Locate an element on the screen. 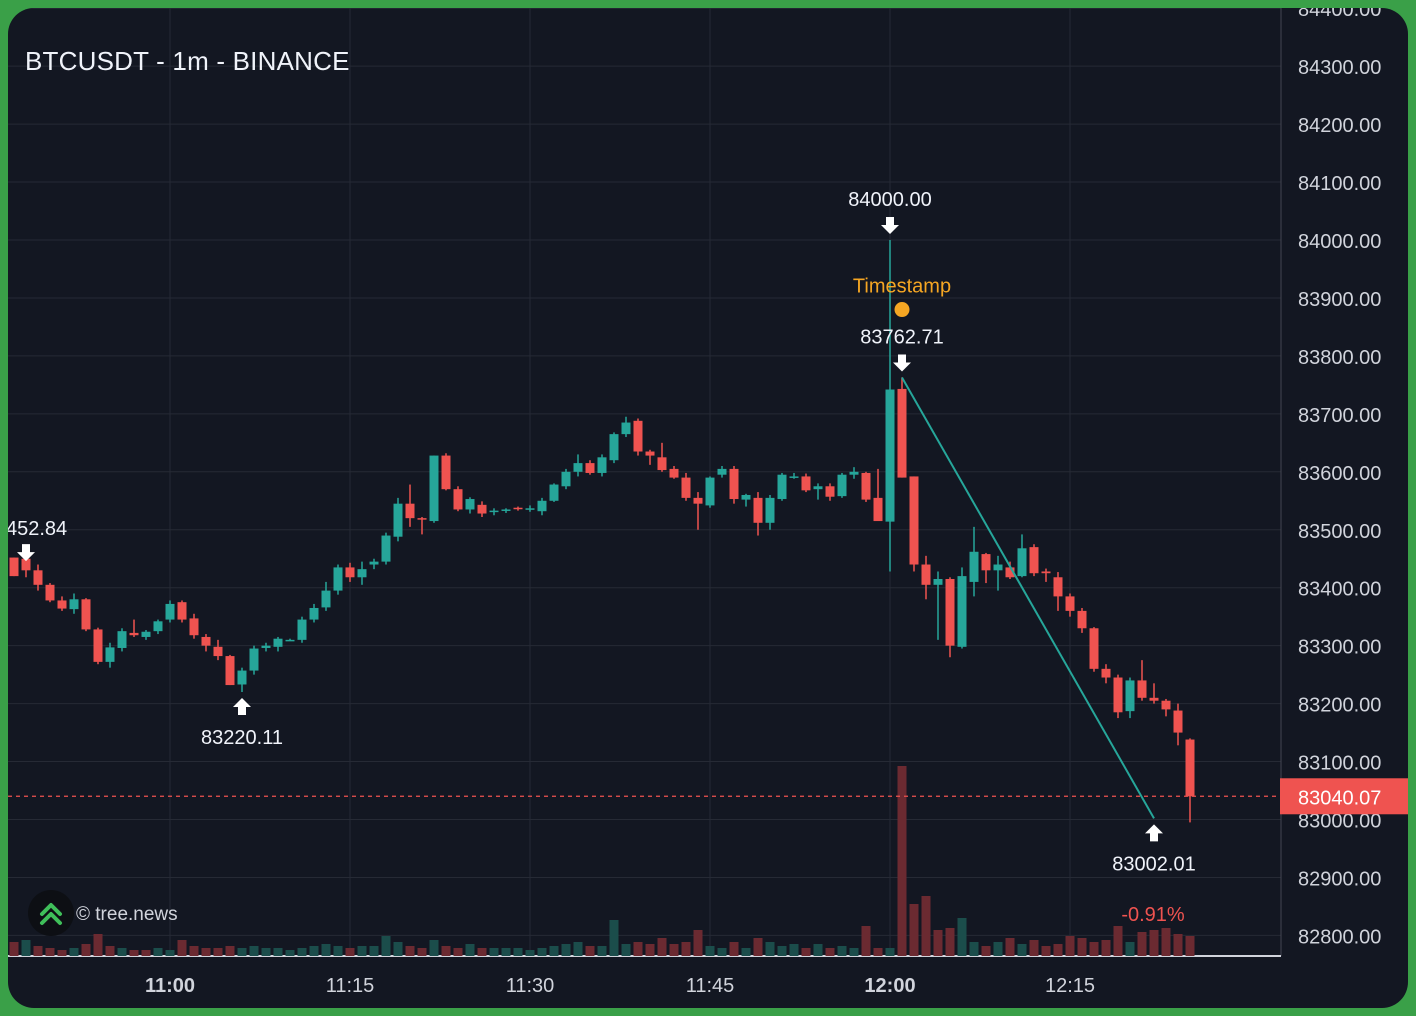  x-tick-label: 11:30 is located at coordinates (530, 986).